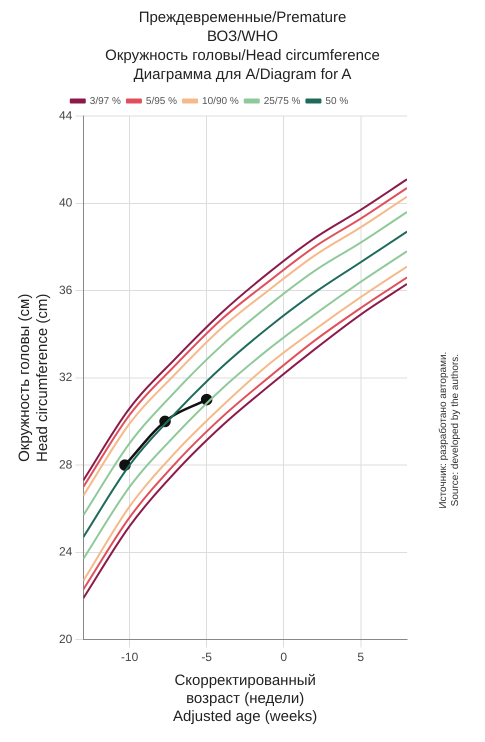 The height and width of the screenshot is (742, 485). What do you see at coordinates (65, 203) in the screenshot?
I see `y-tick-label: 40` at bounding box center [65, 203].